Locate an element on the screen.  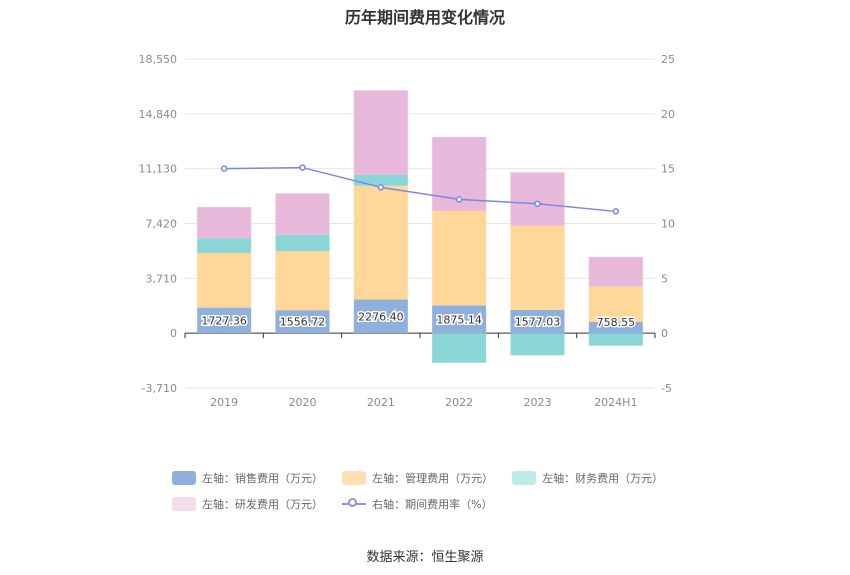
legend-swatch-finance is located at coordinates (524, 478).